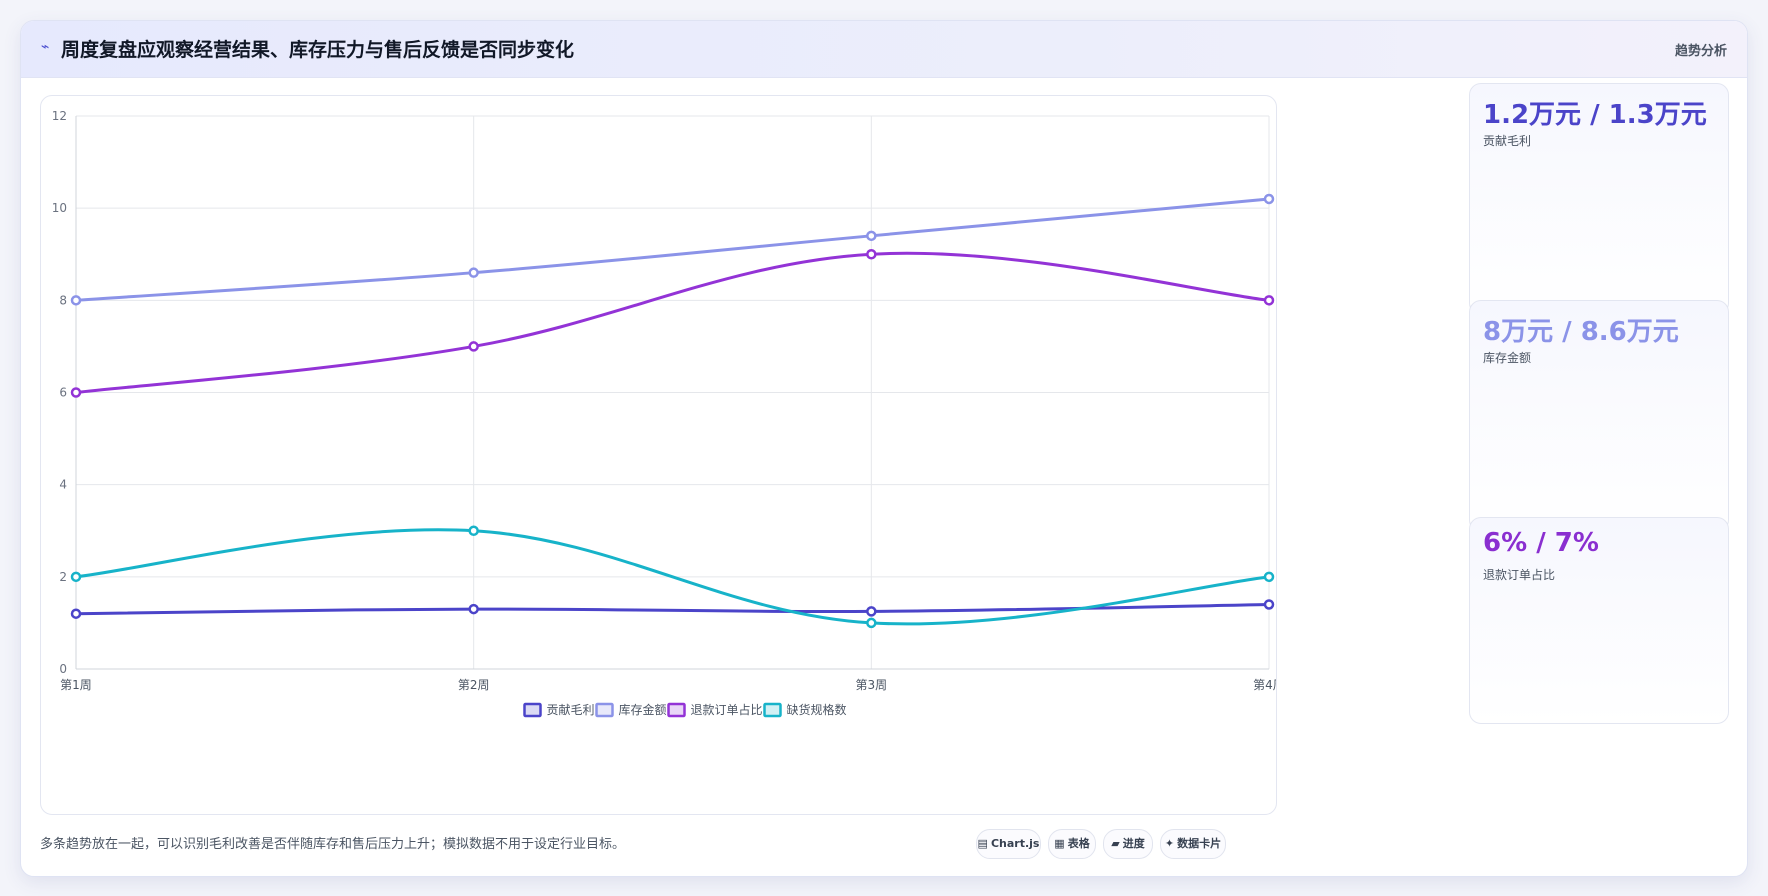 Image resolution: width=1768 pixels, height=896 pixels. What do you see at coordinates (474, 685) in the screenshot?
I see `x-tick-label: 第2周` at bounding box center [474, 685].